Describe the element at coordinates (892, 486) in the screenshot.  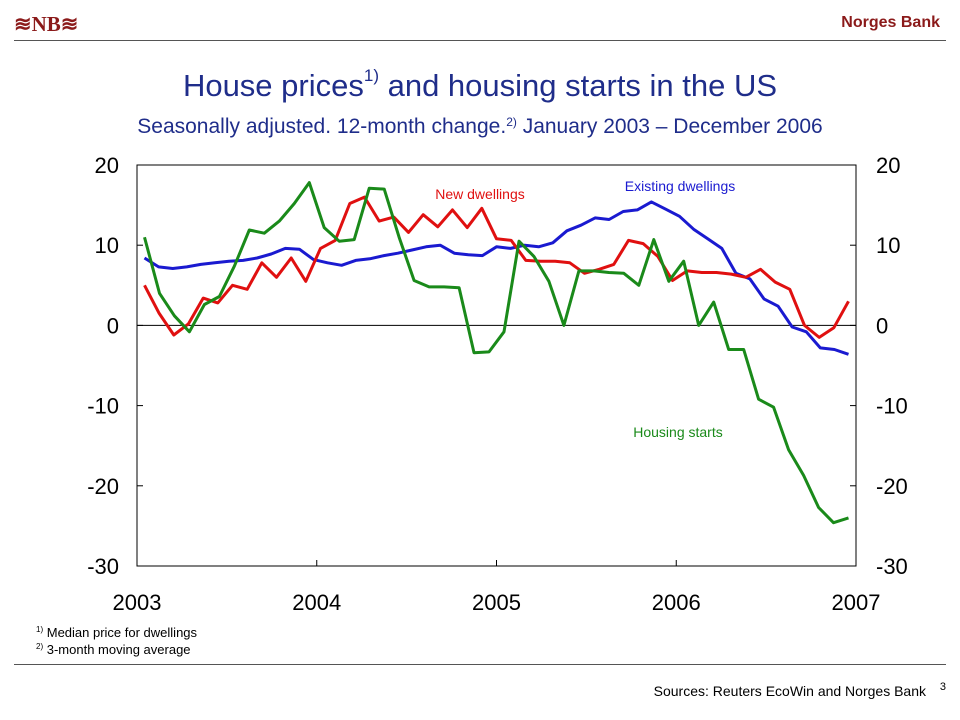
I see `y-tick-label-right: -20` at that location.